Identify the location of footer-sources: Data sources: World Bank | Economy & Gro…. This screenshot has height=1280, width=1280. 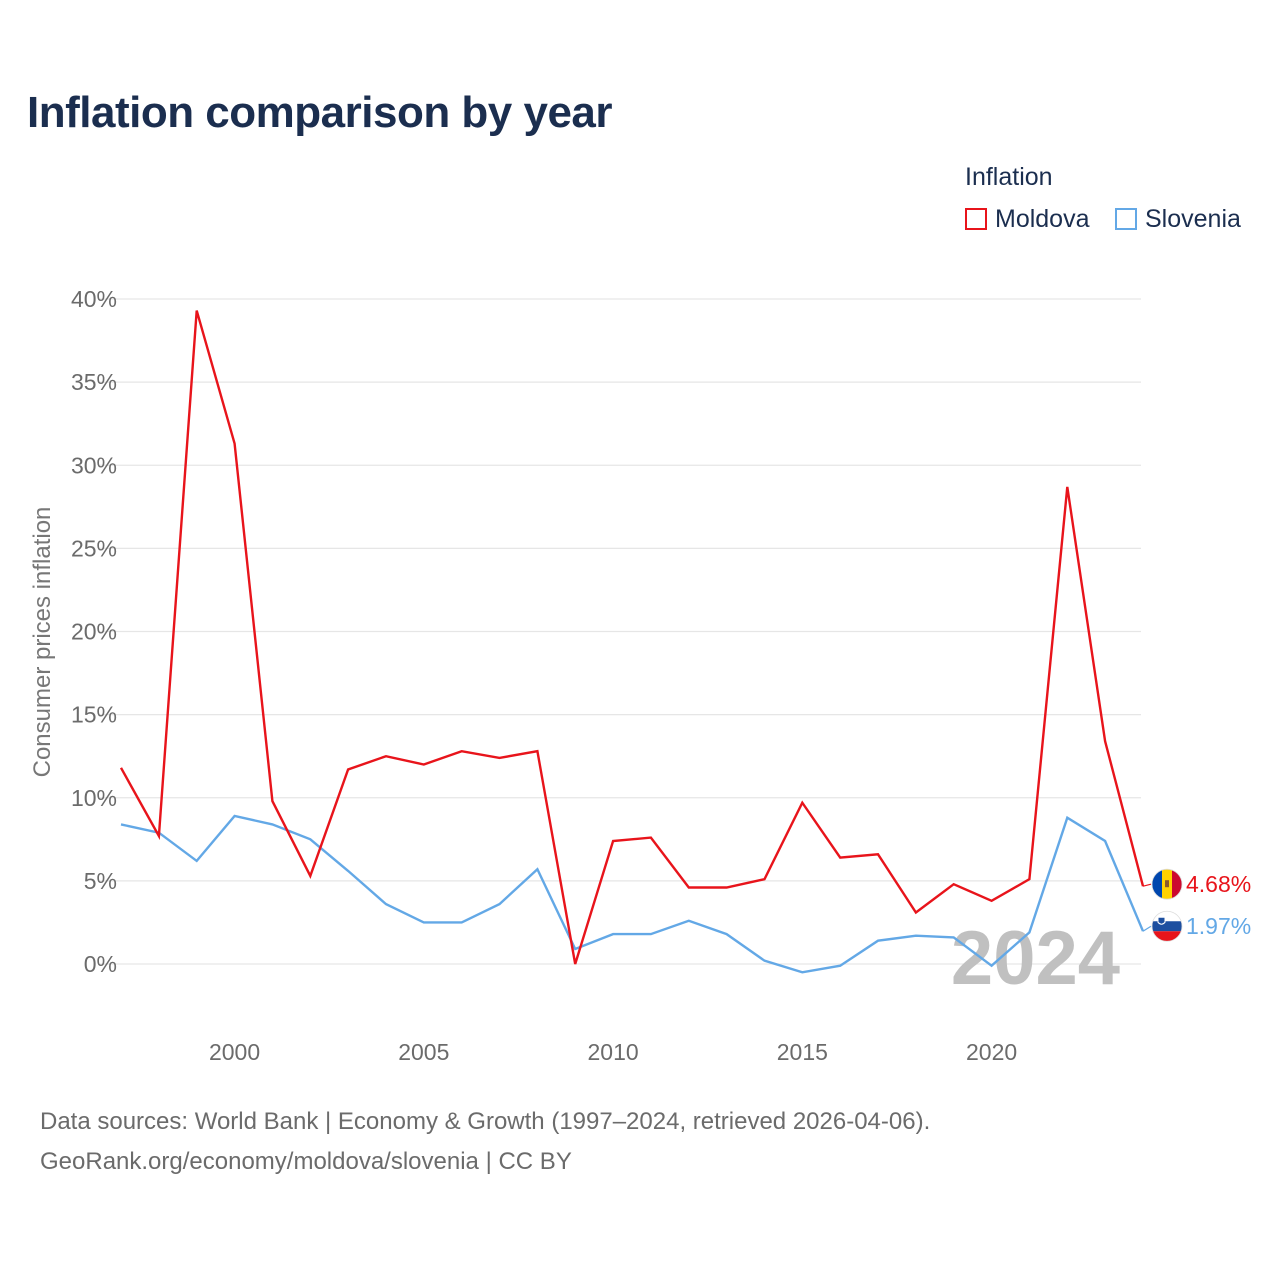
(485, 1121).